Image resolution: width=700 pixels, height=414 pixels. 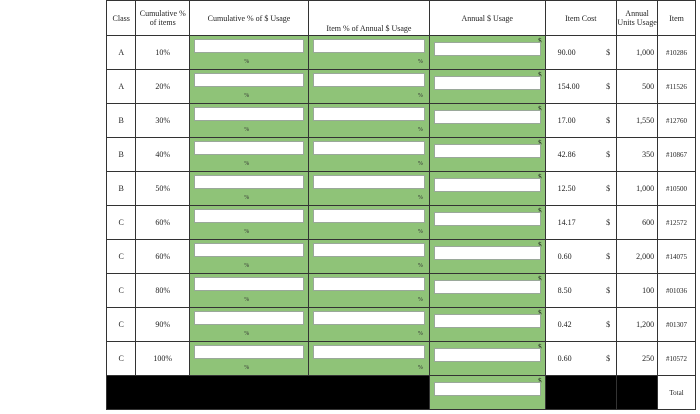 I want to click on item-cost-value: 8.50, so click(x=564, y=290).